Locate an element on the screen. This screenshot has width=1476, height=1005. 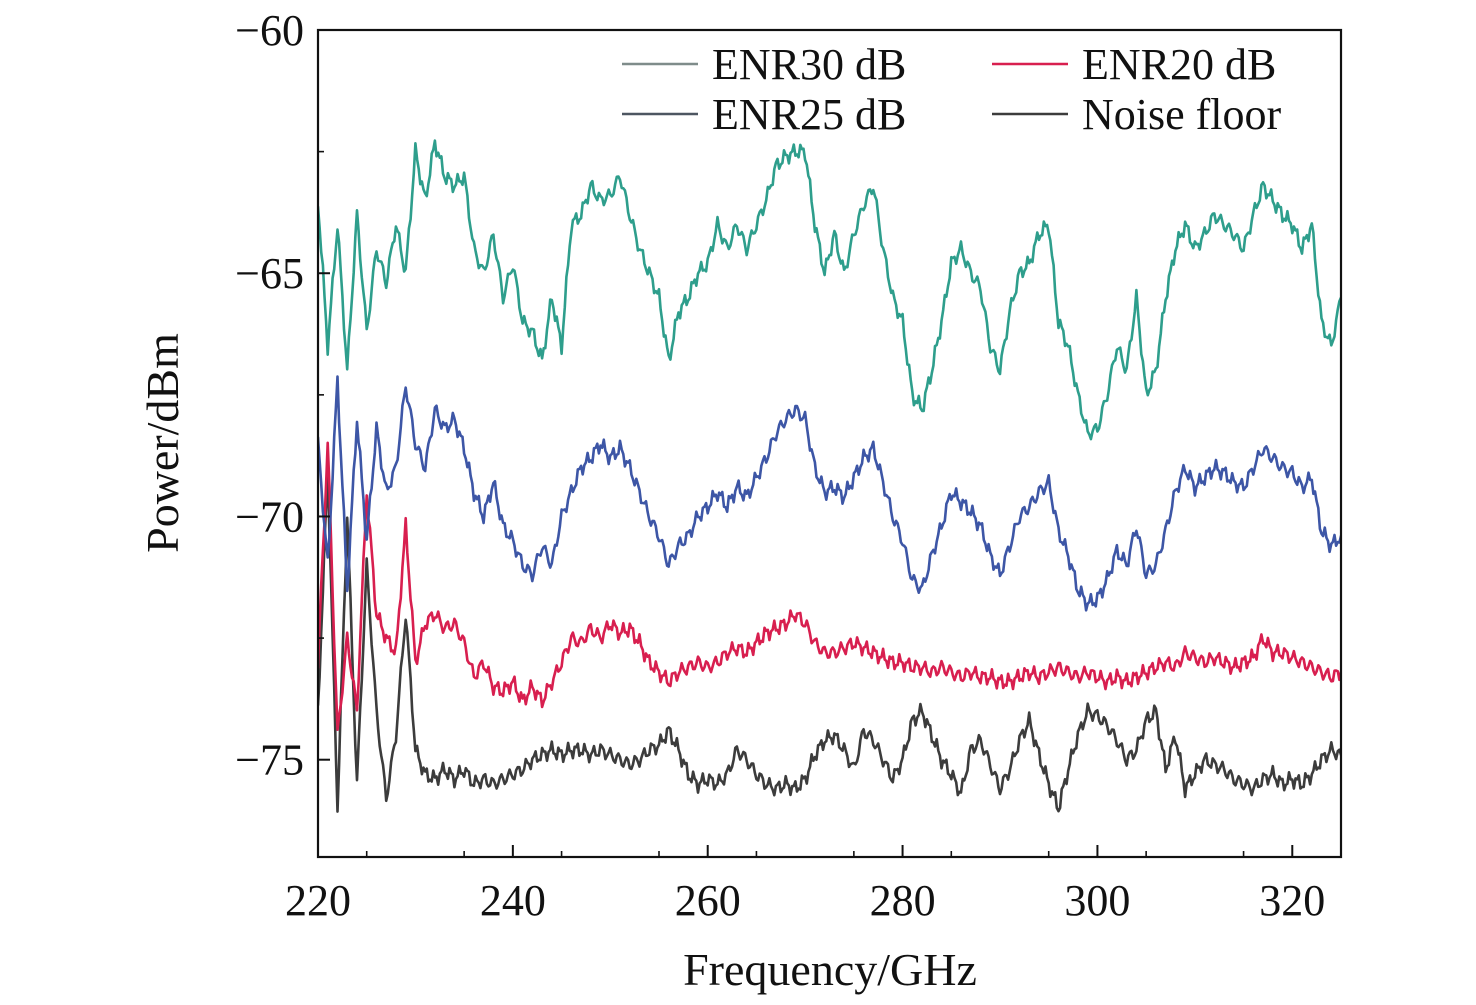
legend-label: ENR25 dB is located at coordinates (809, 114).